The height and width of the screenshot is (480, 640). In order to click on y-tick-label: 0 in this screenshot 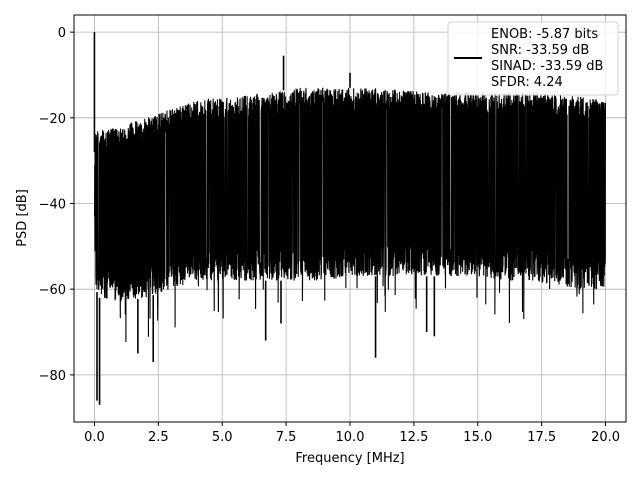, I will do `click(62, 33)`.